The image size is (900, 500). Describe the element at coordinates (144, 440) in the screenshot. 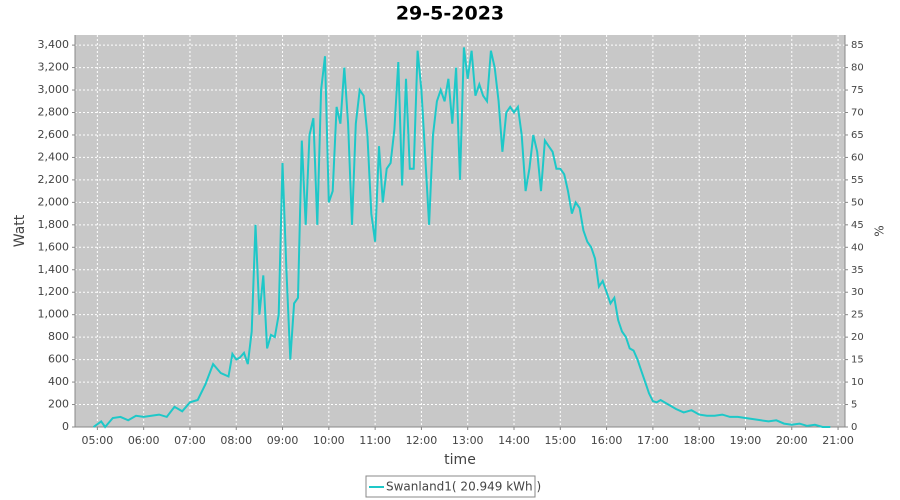

I see `x-tick-label: 06:00` at that location.